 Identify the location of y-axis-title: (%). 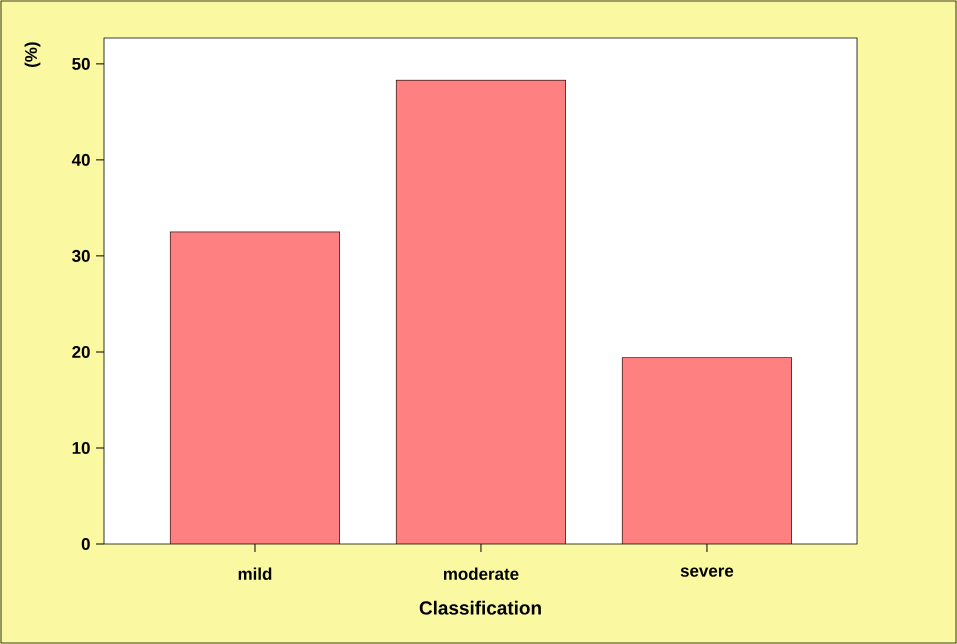
(32, 54).